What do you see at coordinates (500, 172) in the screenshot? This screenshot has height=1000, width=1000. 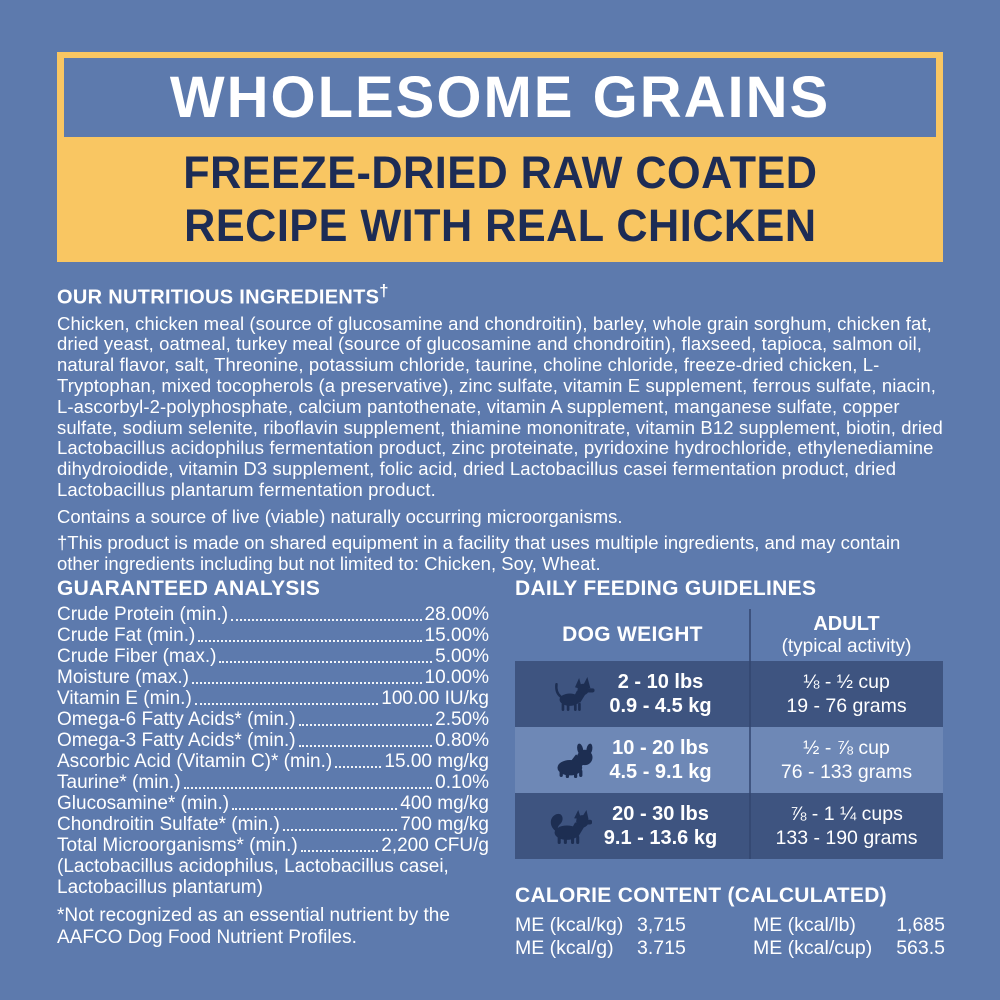 I see `banner-subtitle-line1: FREEZE-DRIED RAW COATED` at bounding box center [500, 172].